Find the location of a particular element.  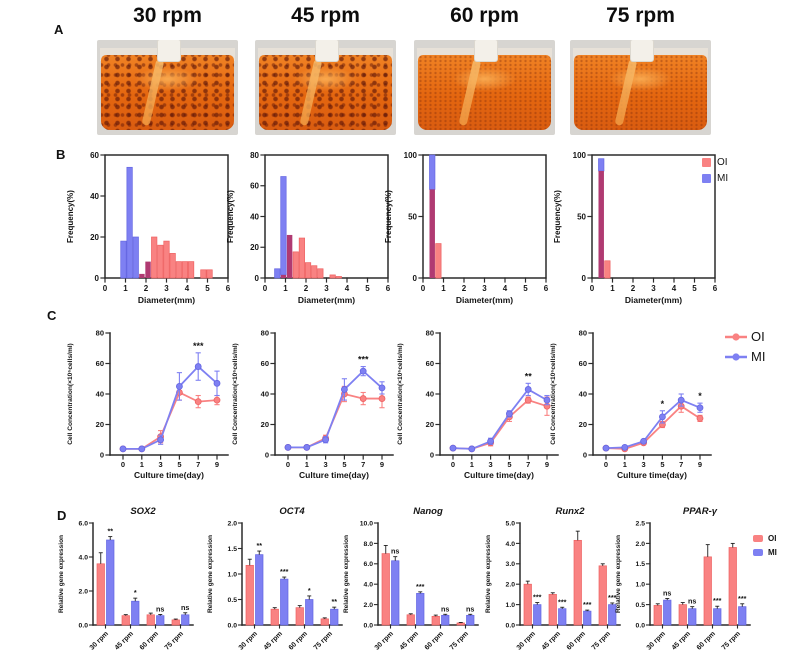

oi-line-marker-icon is located at coordinates (736, 336).